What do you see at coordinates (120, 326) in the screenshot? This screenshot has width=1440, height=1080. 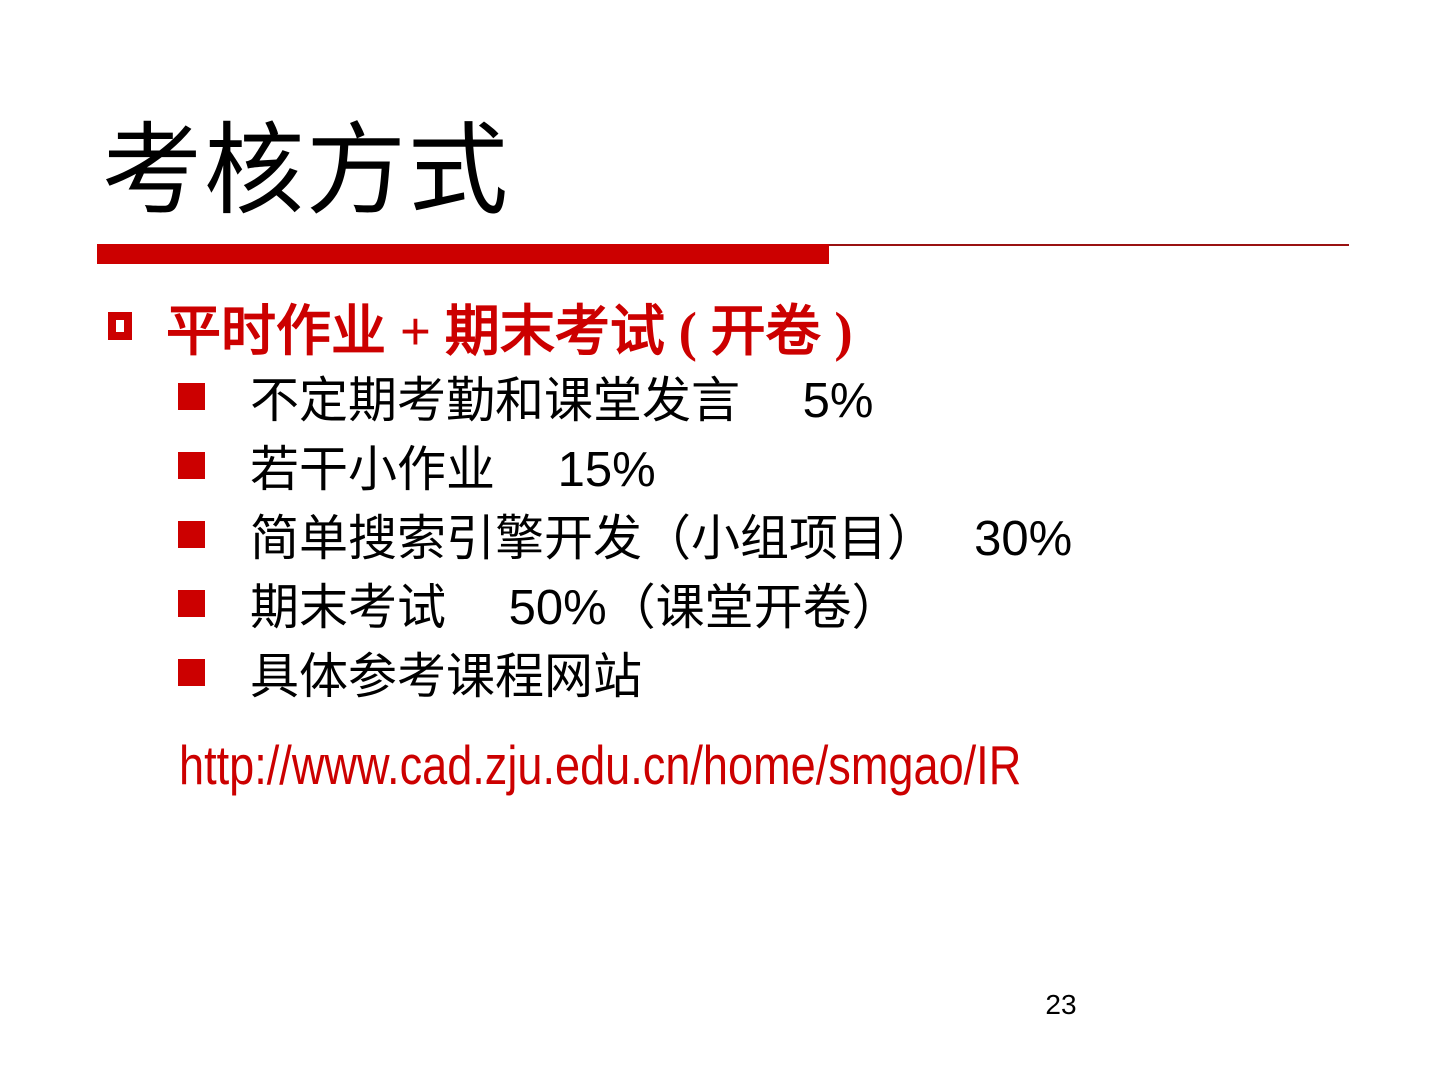 I see `hollow-square-bullet-icon` at bounding box center [120, 326].